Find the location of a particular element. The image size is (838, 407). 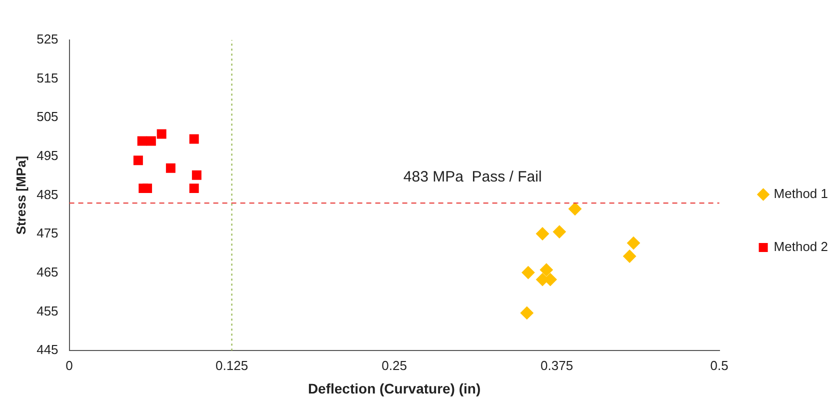

y-axis-title: Stress [MPa] is located at coordinates (20, 195).